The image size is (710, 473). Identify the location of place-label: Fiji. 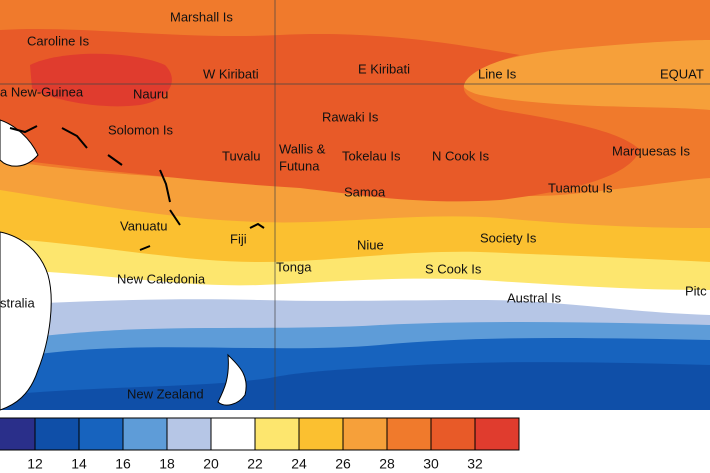
(238, 238).